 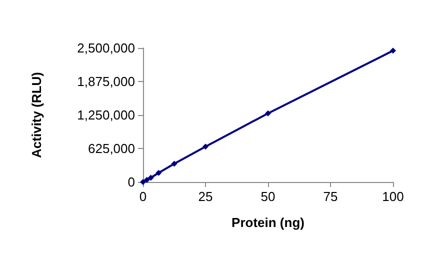 I want to click on x-tick-label: 25, so click(x=205, y=196).